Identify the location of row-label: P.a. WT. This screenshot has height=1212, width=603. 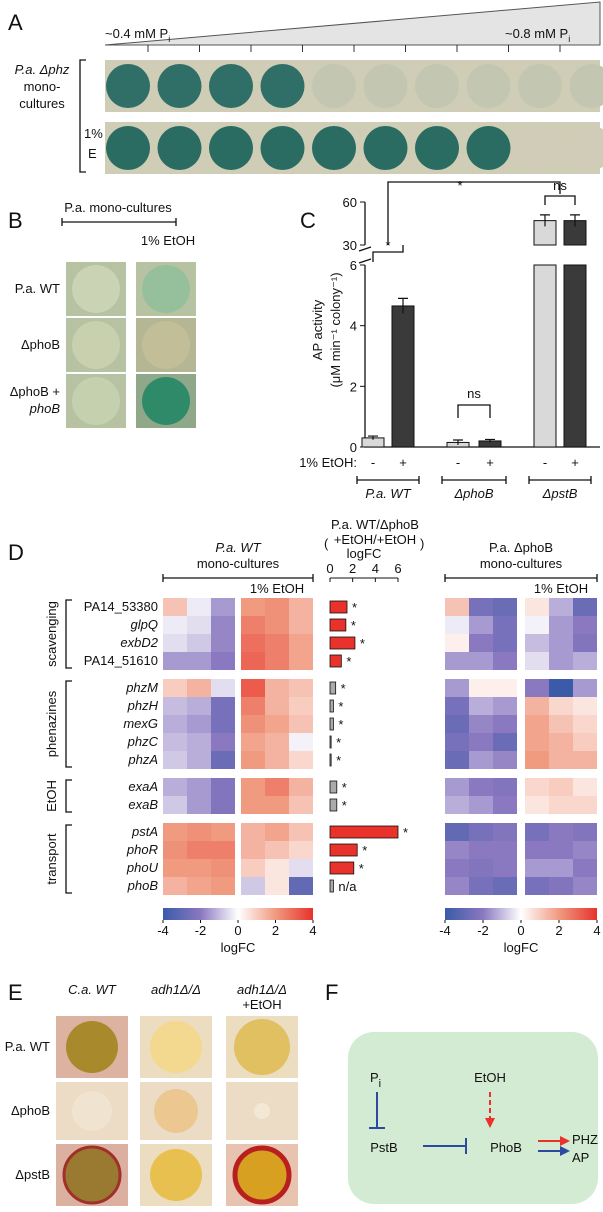
(27, 1046).